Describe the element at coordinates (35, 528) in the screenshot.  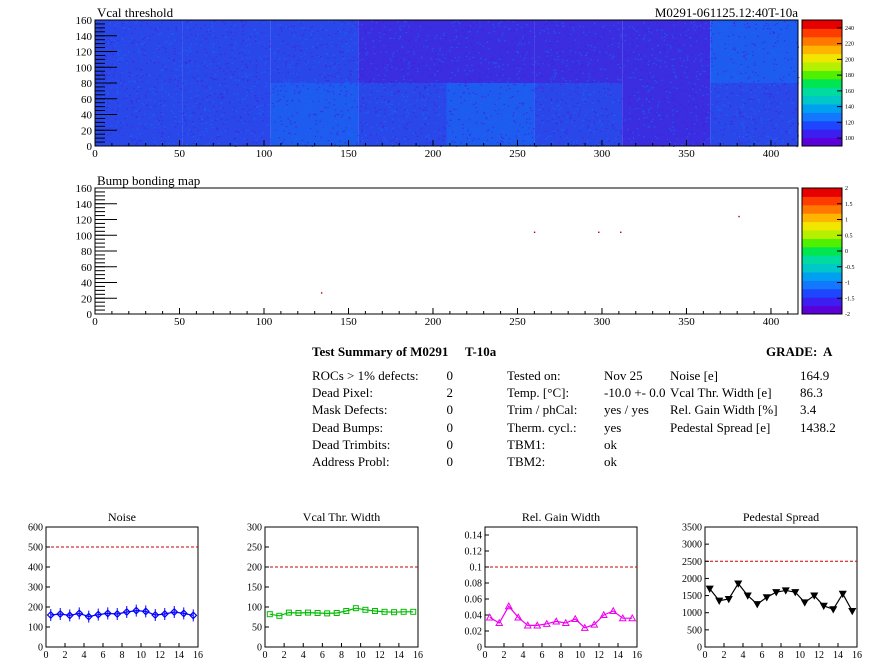
I see `y-tick-label: 600` at that location.